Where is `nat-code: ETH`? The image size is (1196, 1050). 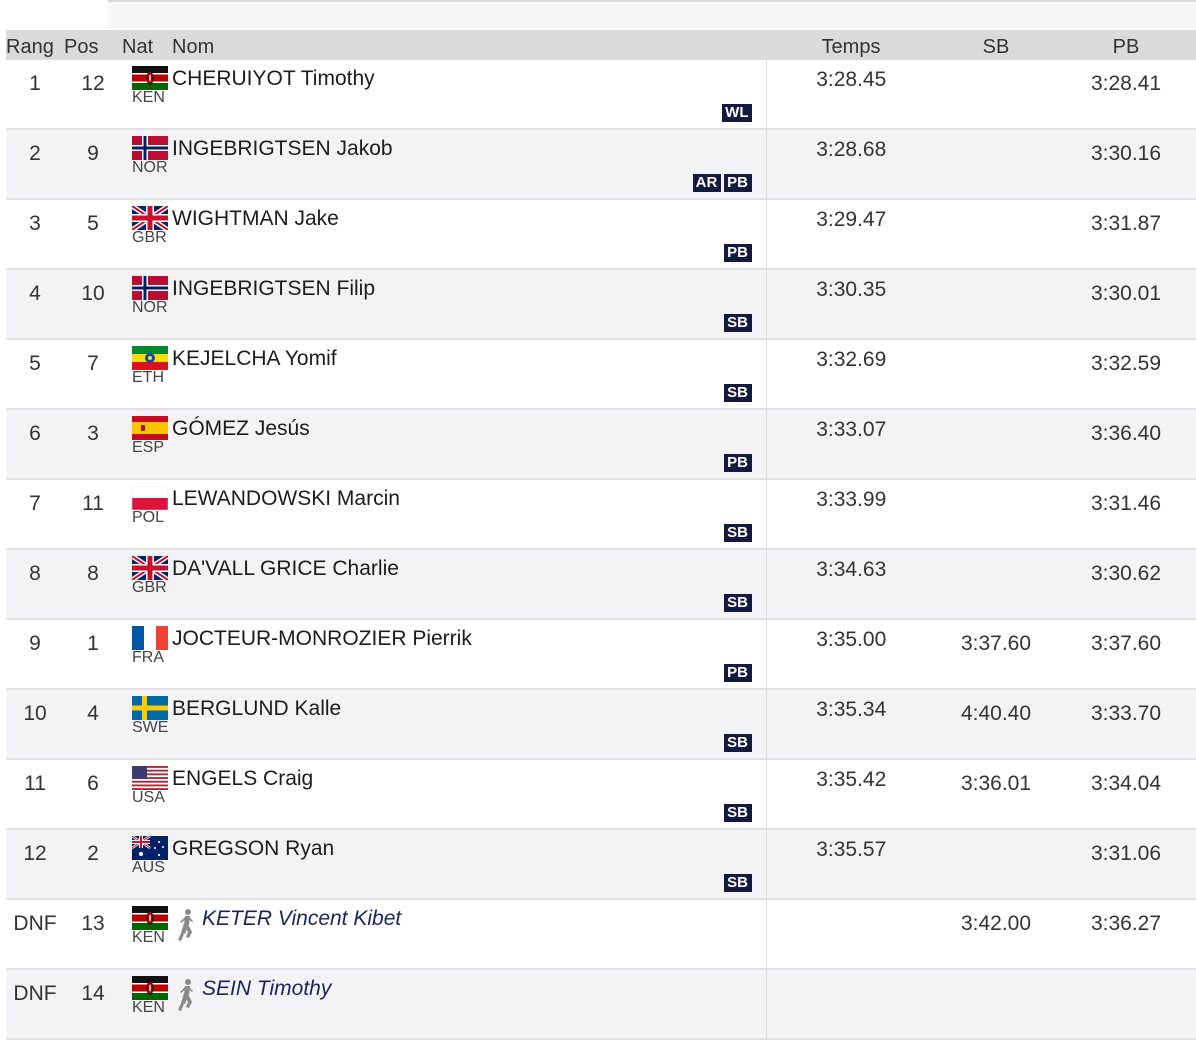 nat-code: ETH is located at coordinates (148, 377).